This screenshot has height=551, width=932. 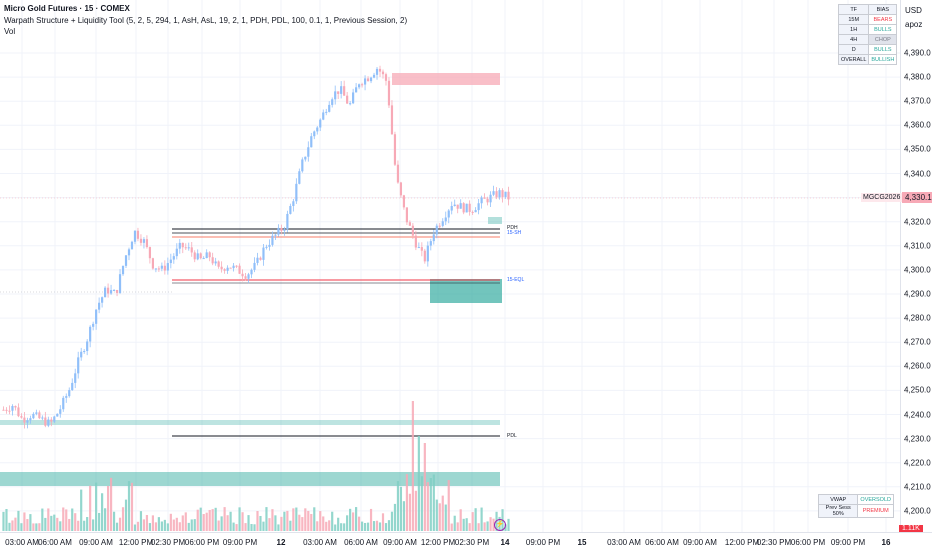 What do you see at coordinates (917, 511) in the screenshot?
I see `price-tick: 4,200.0` at bounding box center [917, 511].